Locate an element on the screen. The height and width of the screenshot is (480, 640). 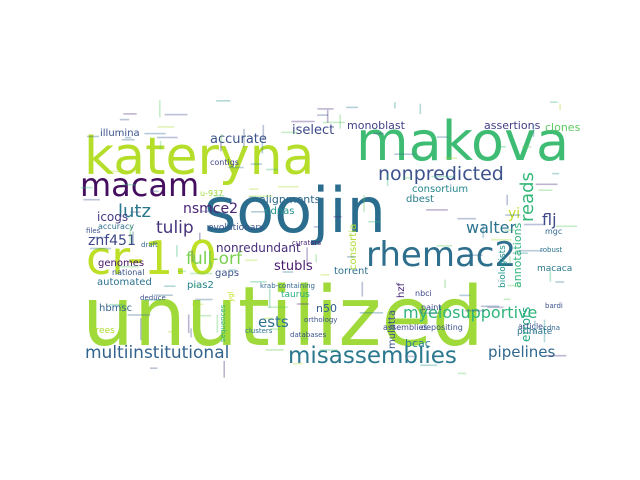
cloud-word: flj is located at coordinates (549, 219).